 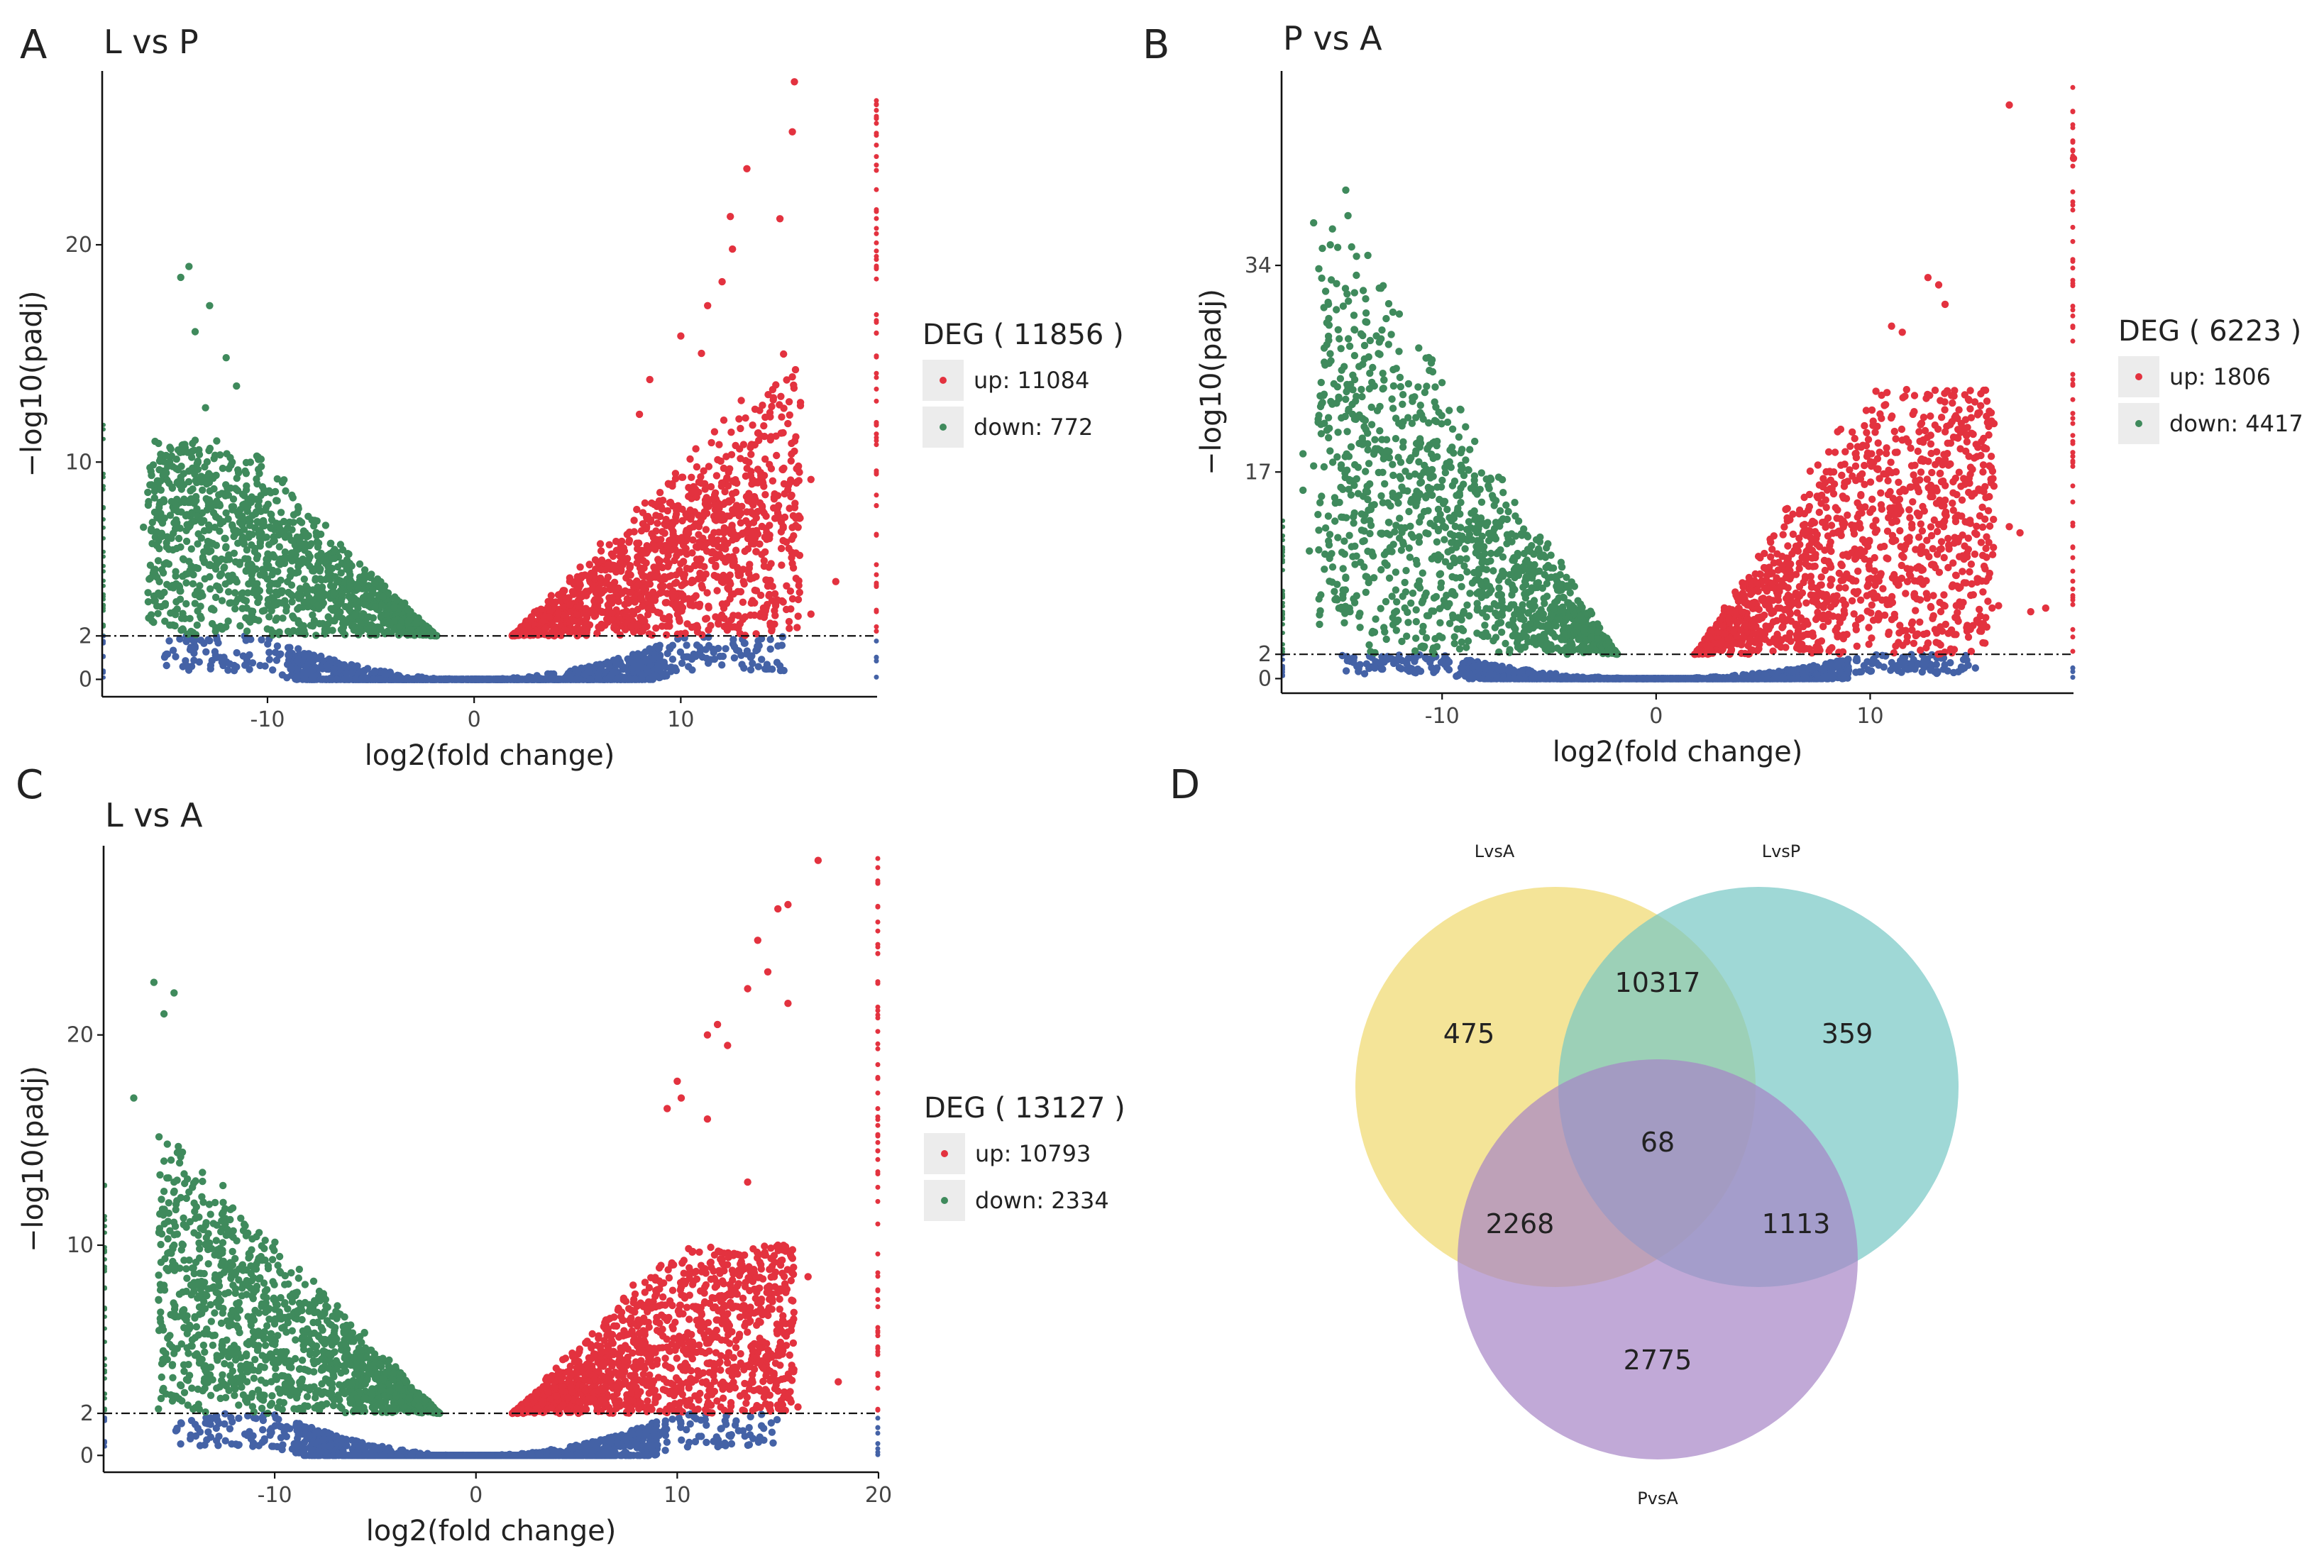 I want to click on legend-title: DEG ( 11856 ), so click(x=1023, y=335).